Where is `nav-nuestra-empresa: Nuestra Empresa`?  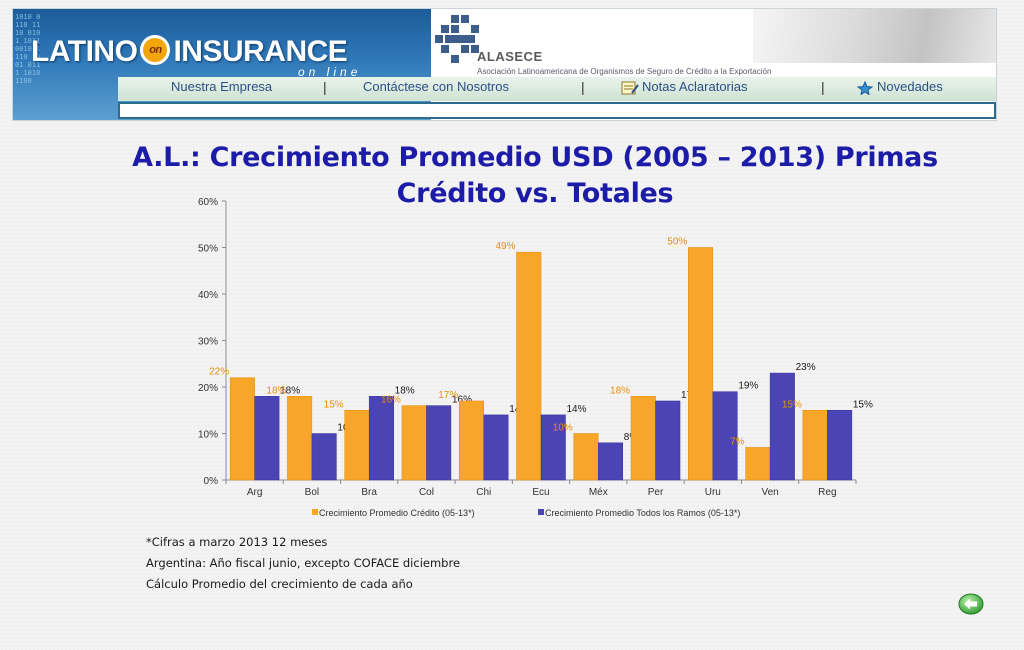
nav-nuestra-empresa: Nuestra Empresa is located at coordinates (222, 86).